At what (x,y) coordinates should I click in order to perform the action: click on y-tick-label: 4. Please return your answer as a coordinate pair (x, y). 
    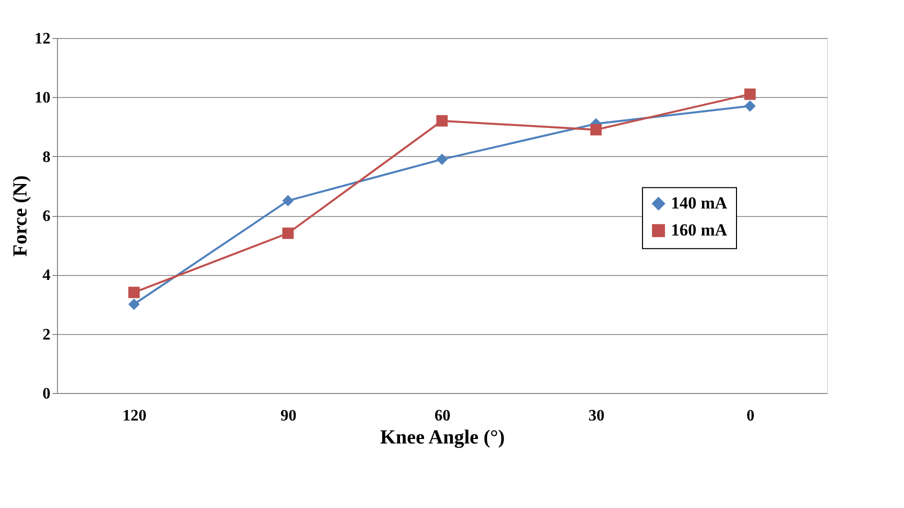
    Looking at the image, I should click on (46, 275).